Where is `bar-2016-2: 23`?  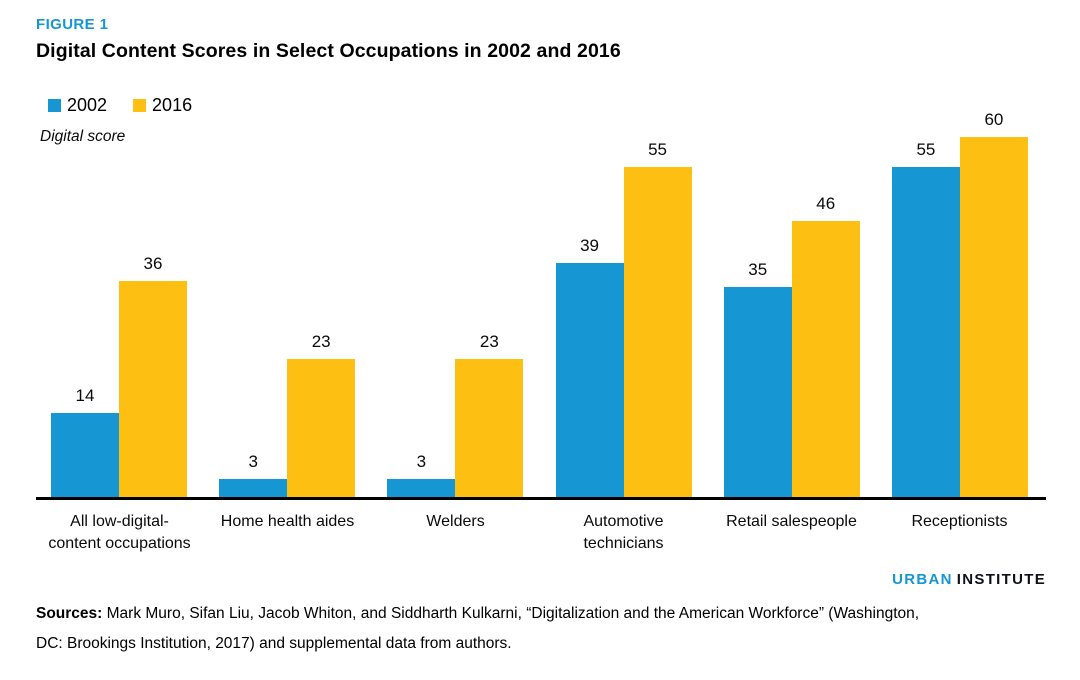 bar-2016-2: 23 is located at coordinates (321, 414).